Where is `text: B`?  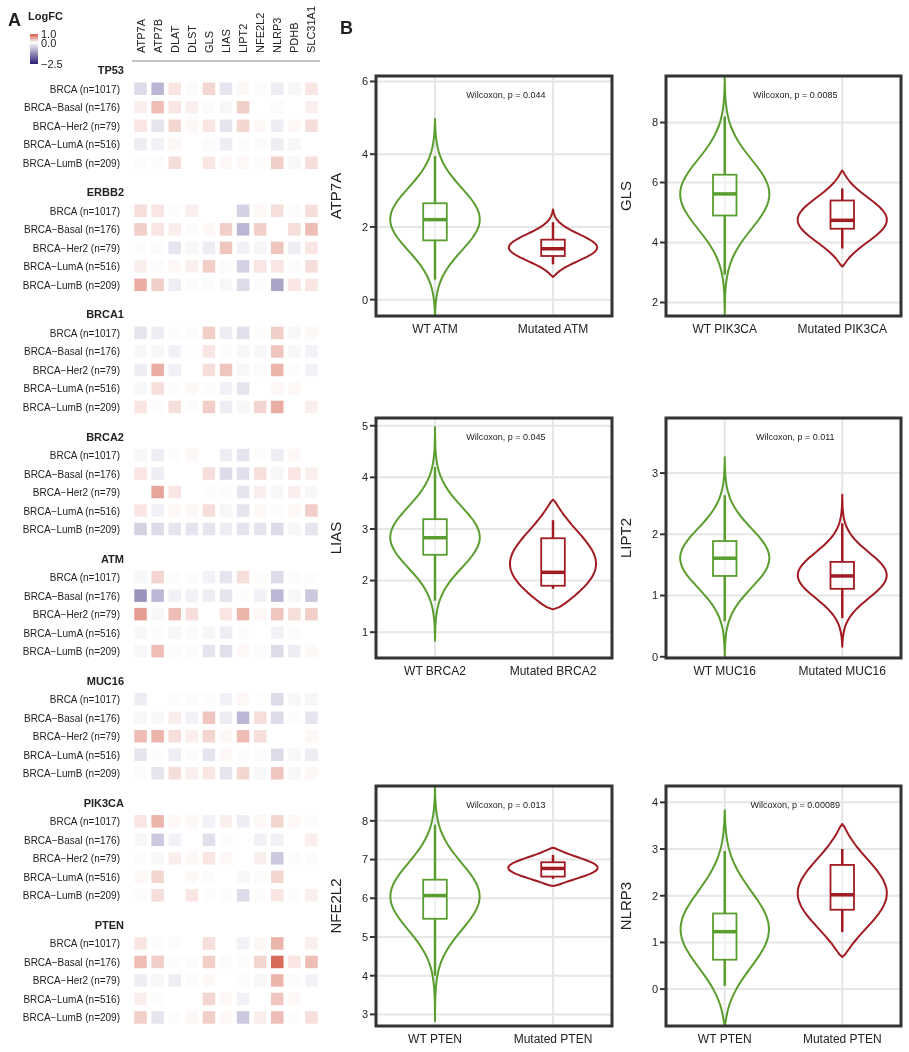 text: B is located at coordinates (346, 28).